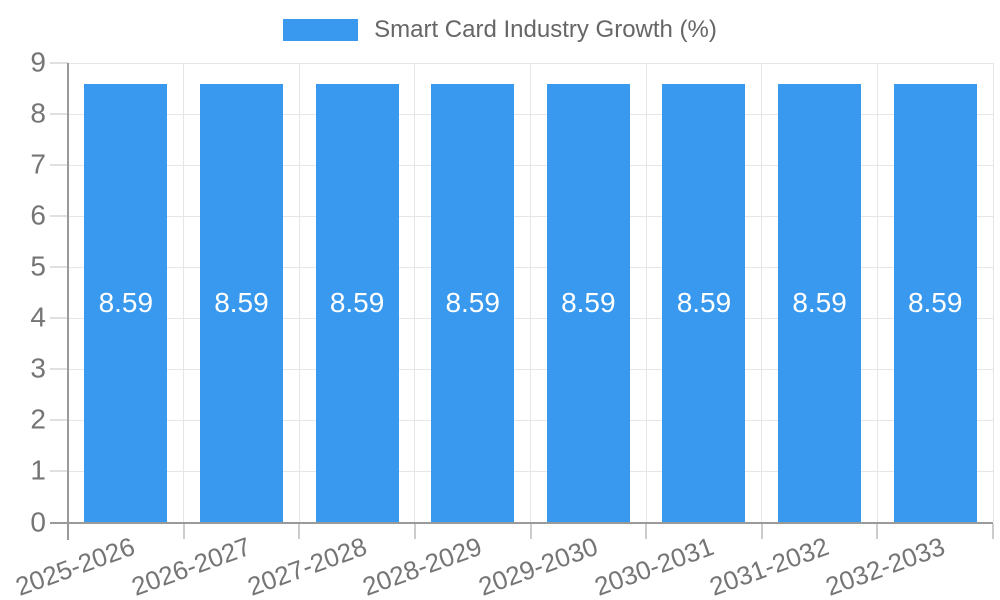 This screenshot has height=600, width=1000. I want to click on chart-legend: Smart Card Industry Growth (%), so click(500, 30).